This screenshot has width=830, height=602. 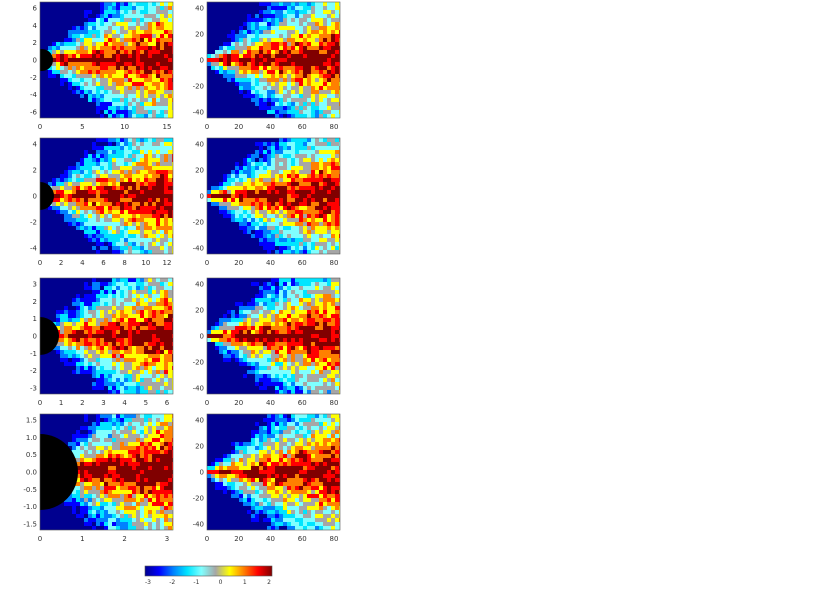 I want to click on panel-row1-left: 0 5 10 15 6 4 2 0 -2 -4 -6, so click(x=102, y=66).